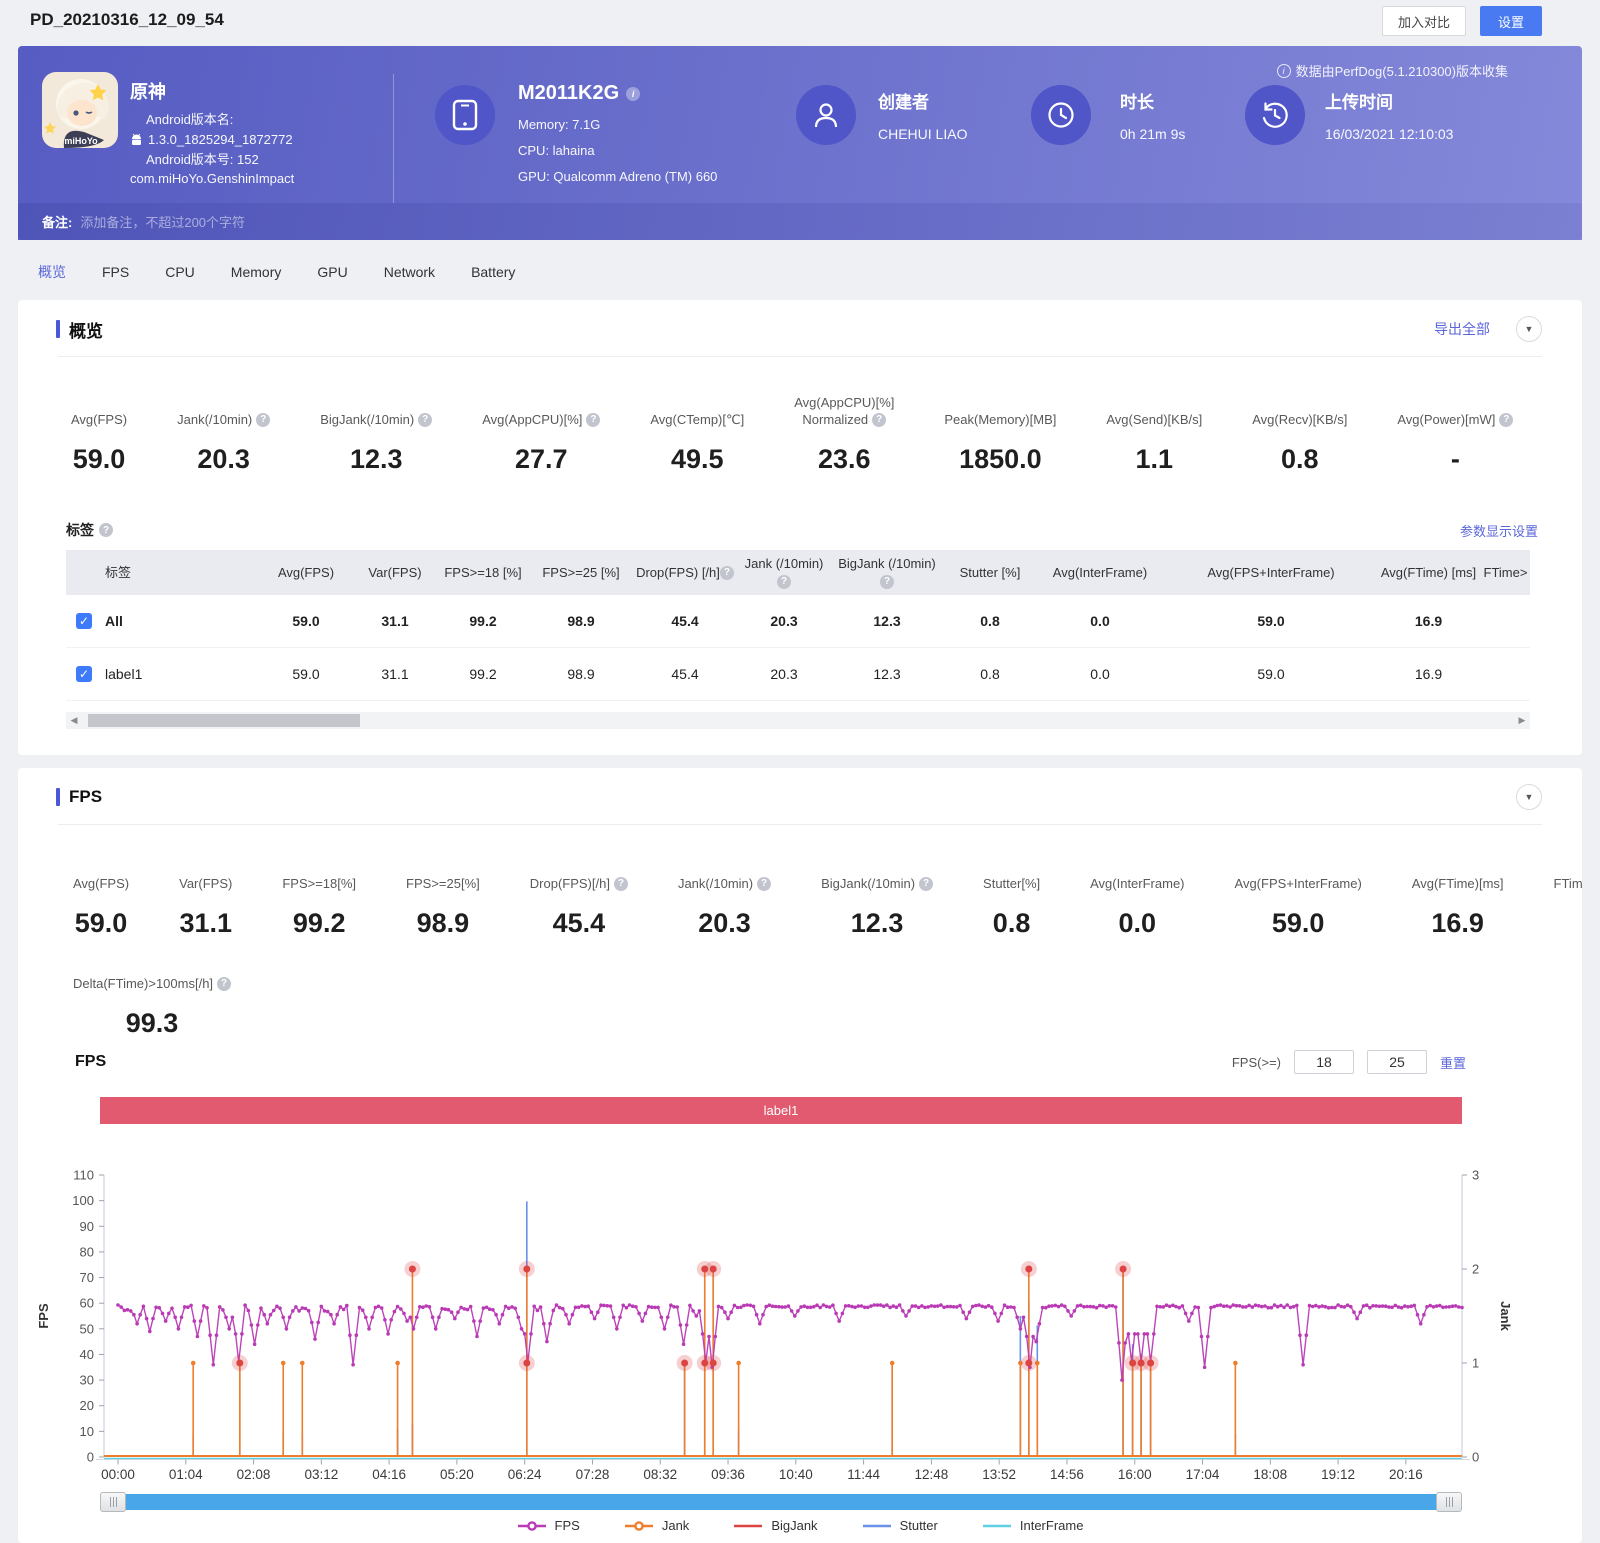 Image resolution: width=1600 pixels, height=1543 pixels. I want to click on stat-value: 59.0, so click(1298, 923).